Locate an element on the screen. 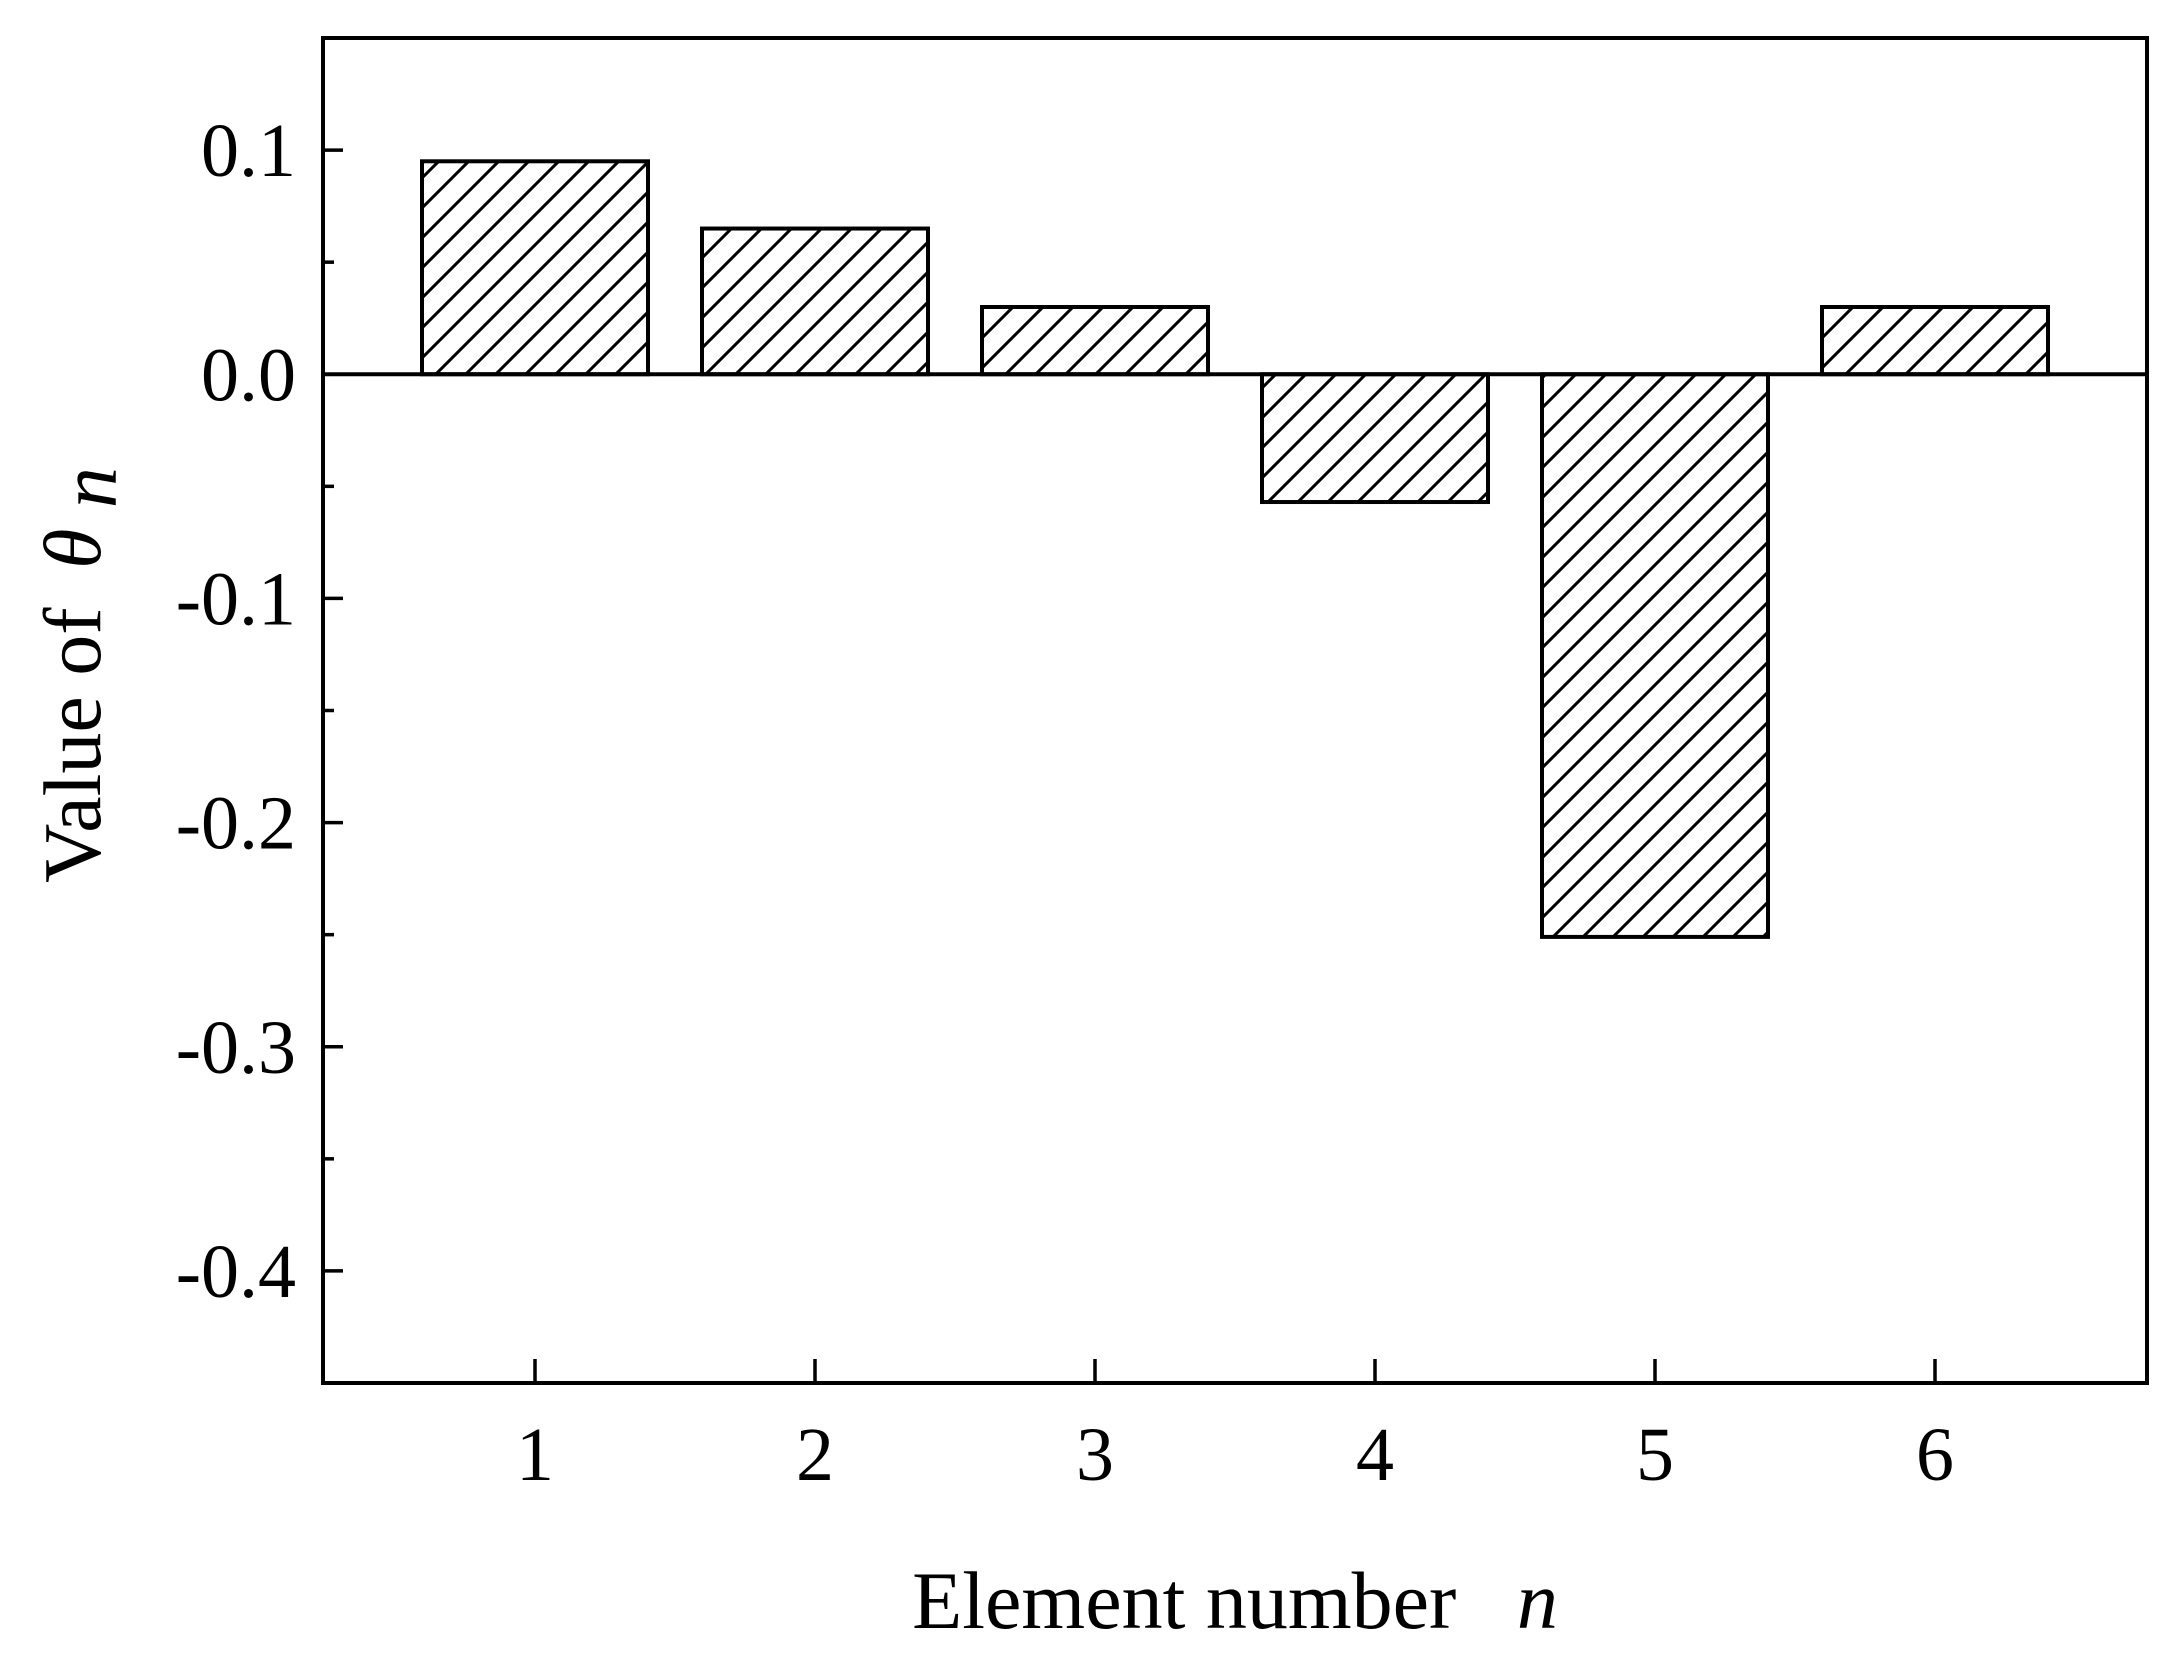  x-tick-label: 3 is located at coordinates (1095, 1455).